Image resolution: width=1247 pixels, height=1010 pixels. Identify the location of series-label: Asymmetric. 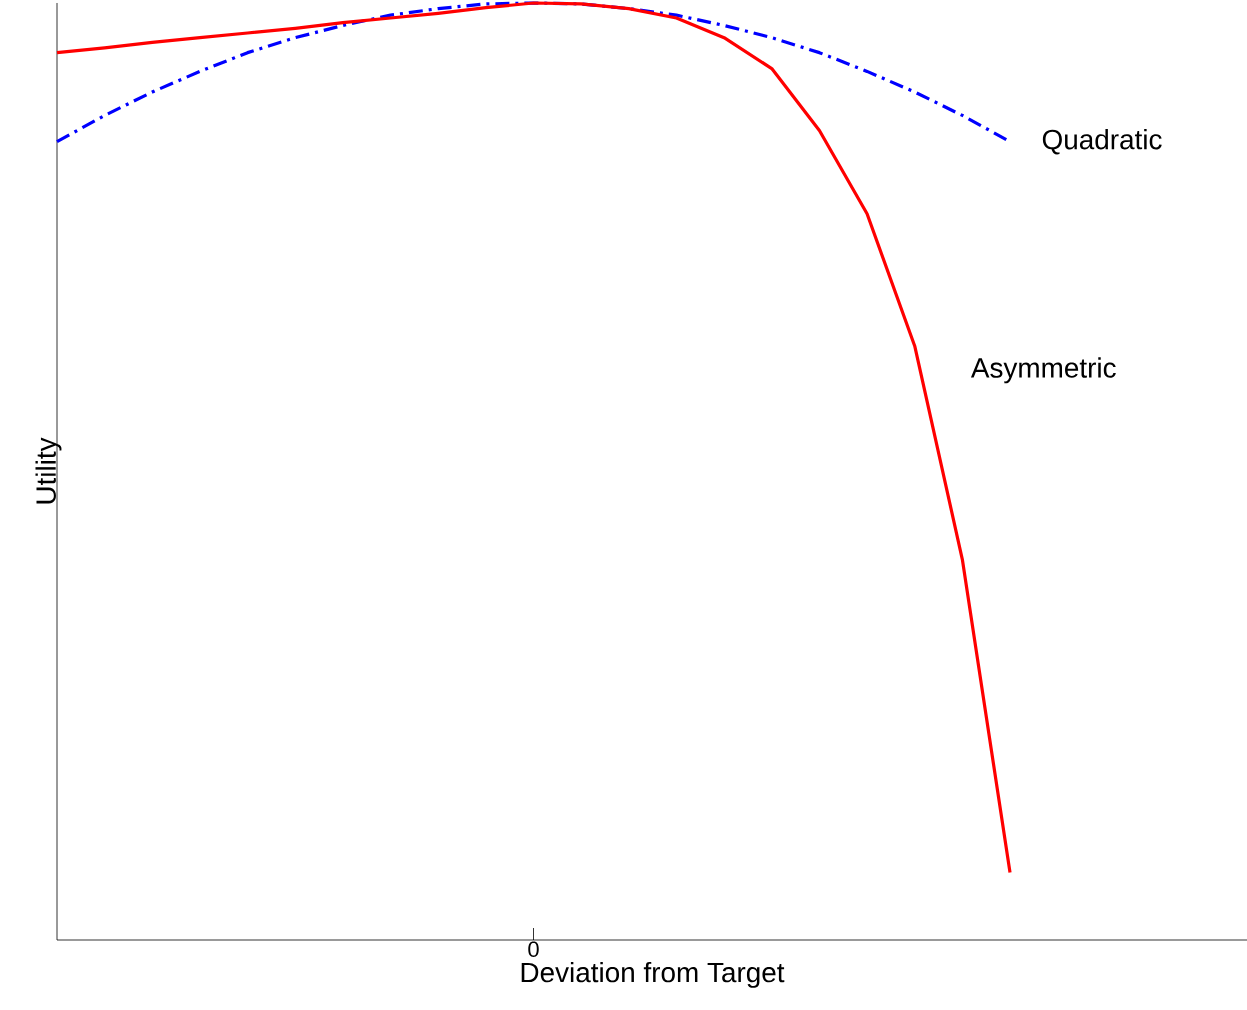
(1043, 370).